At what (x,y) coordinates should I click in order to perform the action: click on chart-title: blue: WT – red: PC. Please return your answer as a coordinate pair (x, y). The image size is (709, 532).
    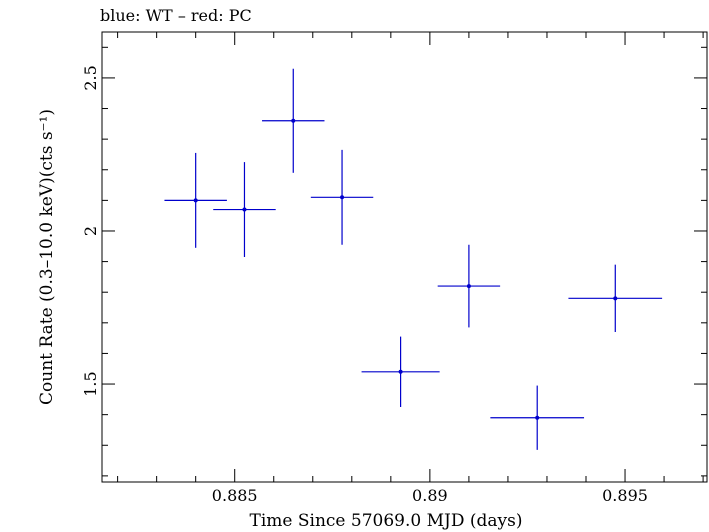
    Looking at the image, I should click on (176, 15).